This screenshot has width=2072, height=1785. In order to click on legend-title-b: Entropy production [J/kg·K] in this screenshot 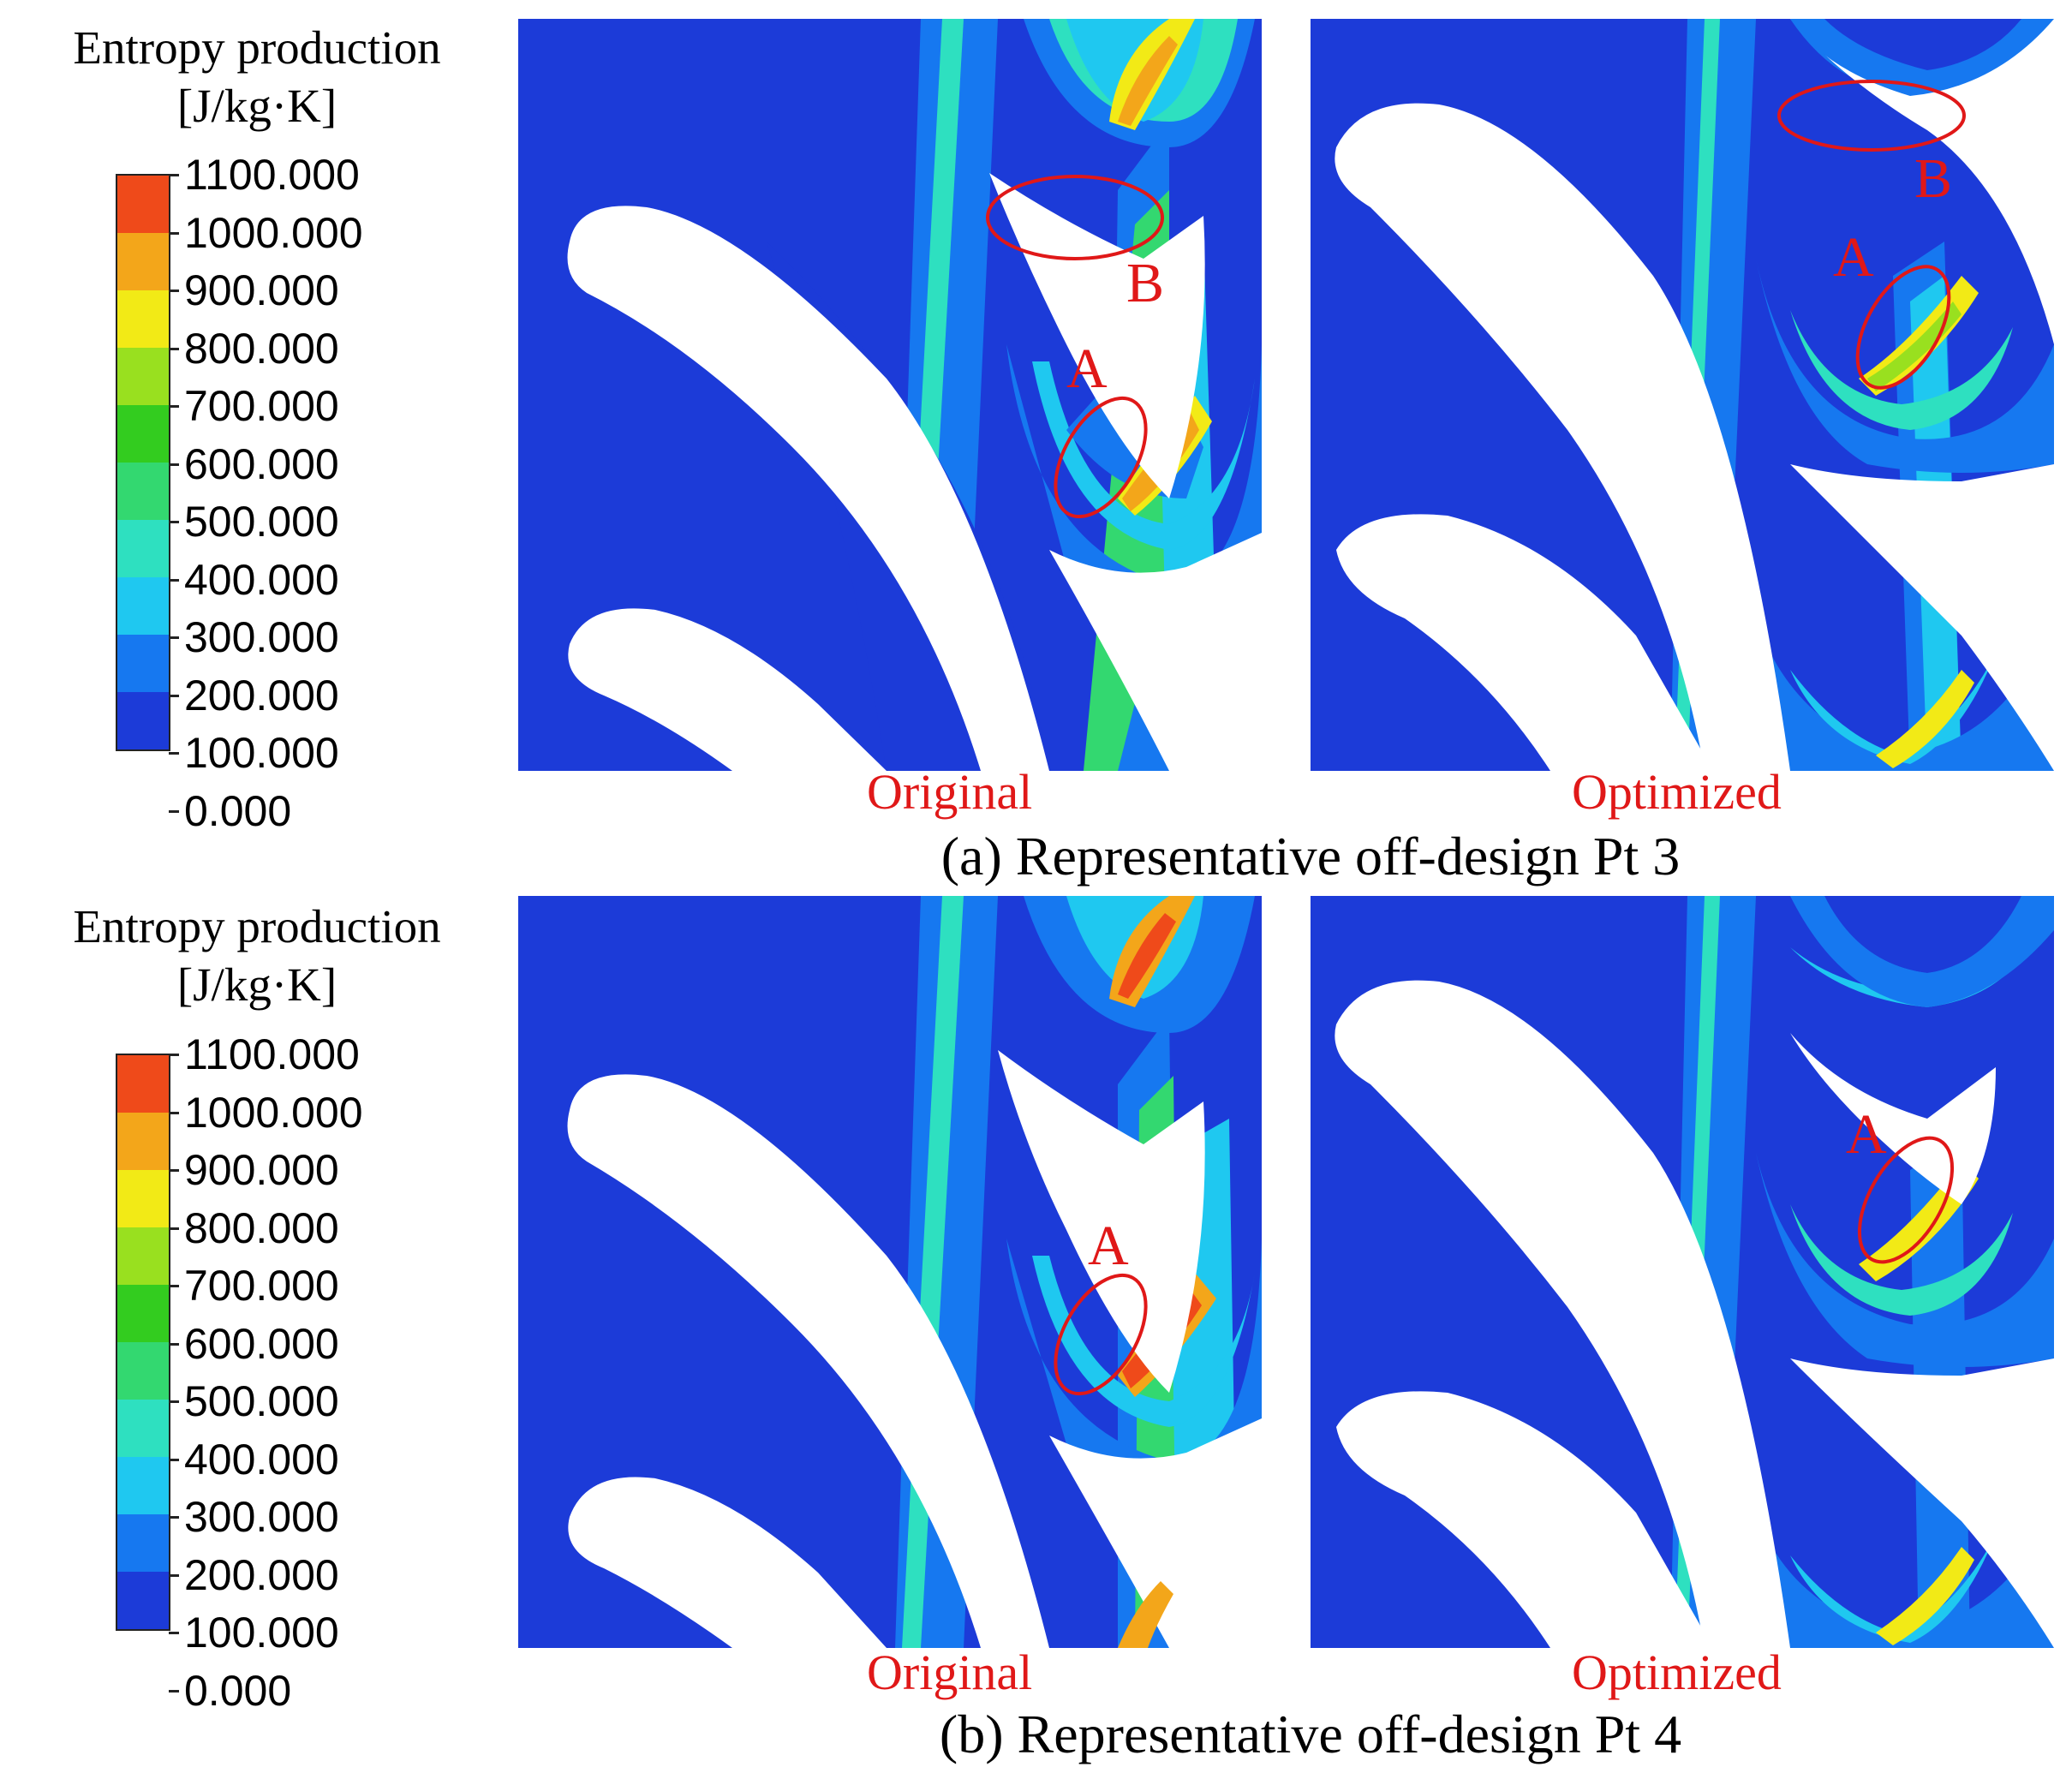, I will do `click(257, 956)`.